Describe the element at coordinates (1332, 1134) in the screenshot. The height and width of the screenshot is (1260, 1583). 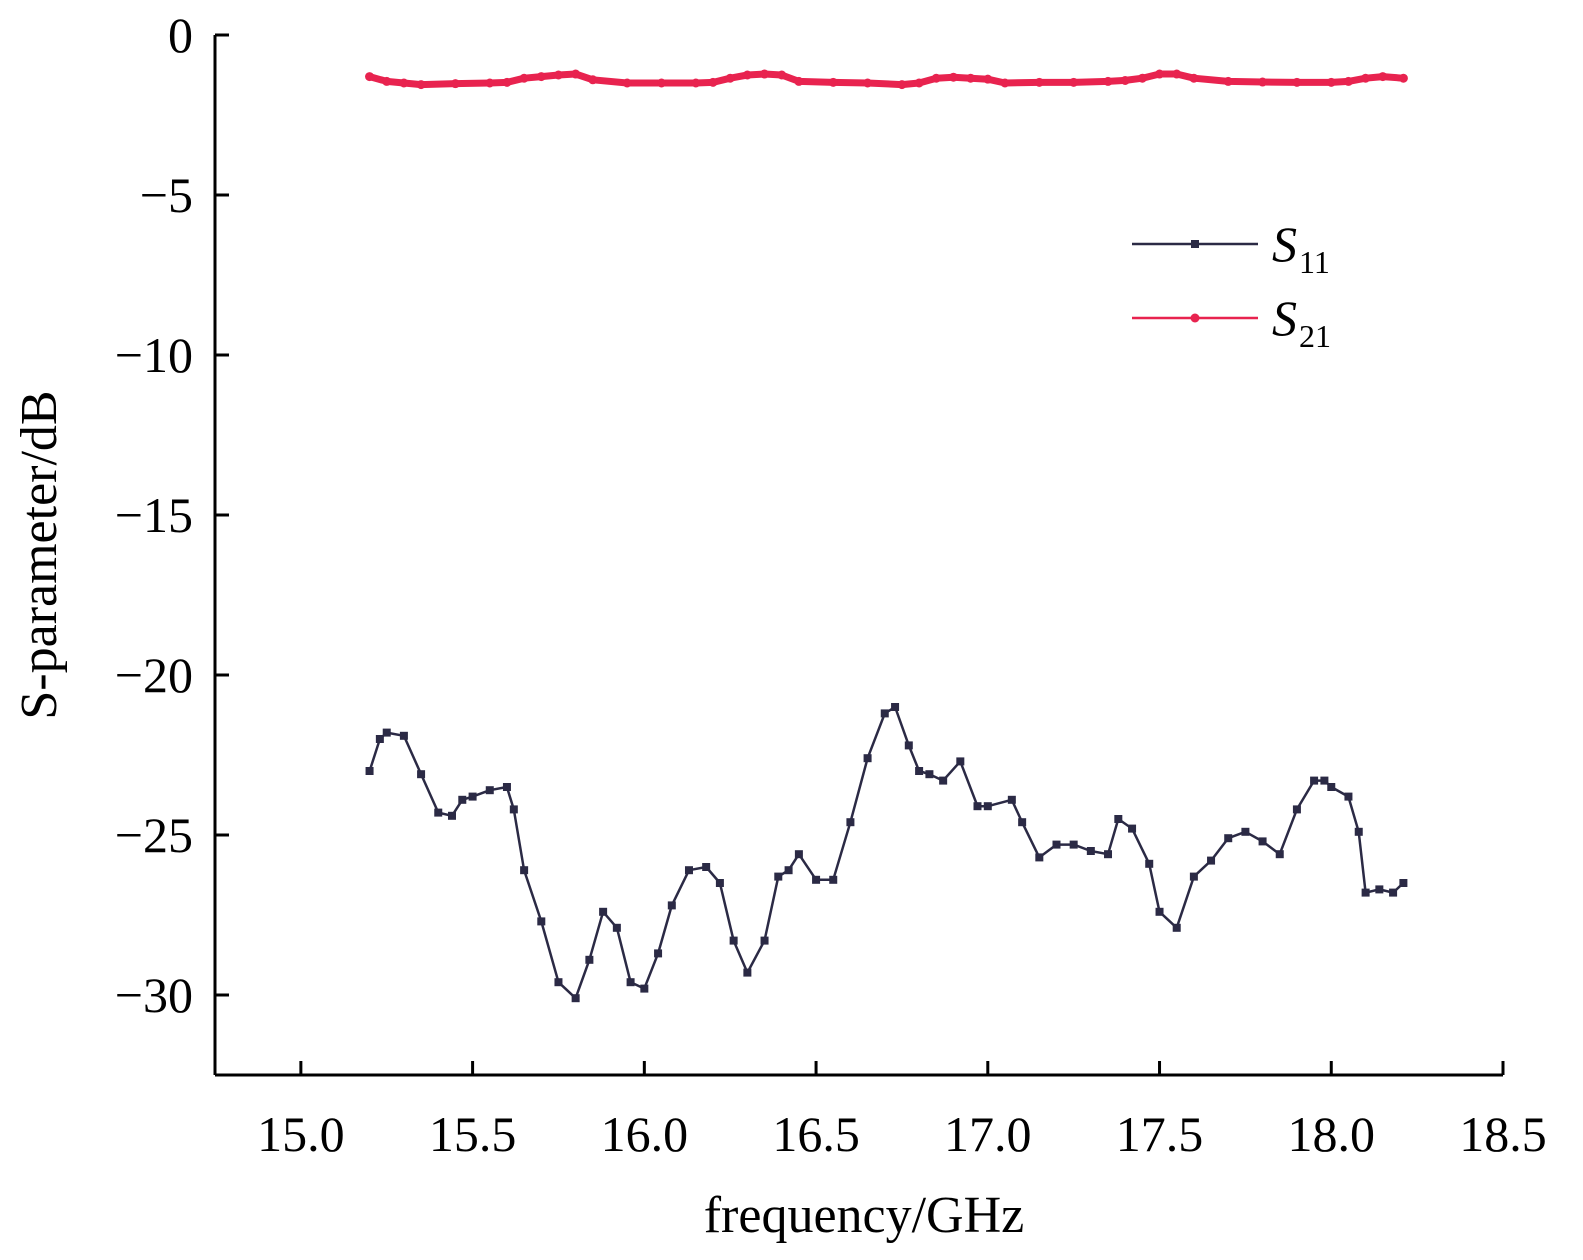
I see `x-tick-label: 18.0` at that location.